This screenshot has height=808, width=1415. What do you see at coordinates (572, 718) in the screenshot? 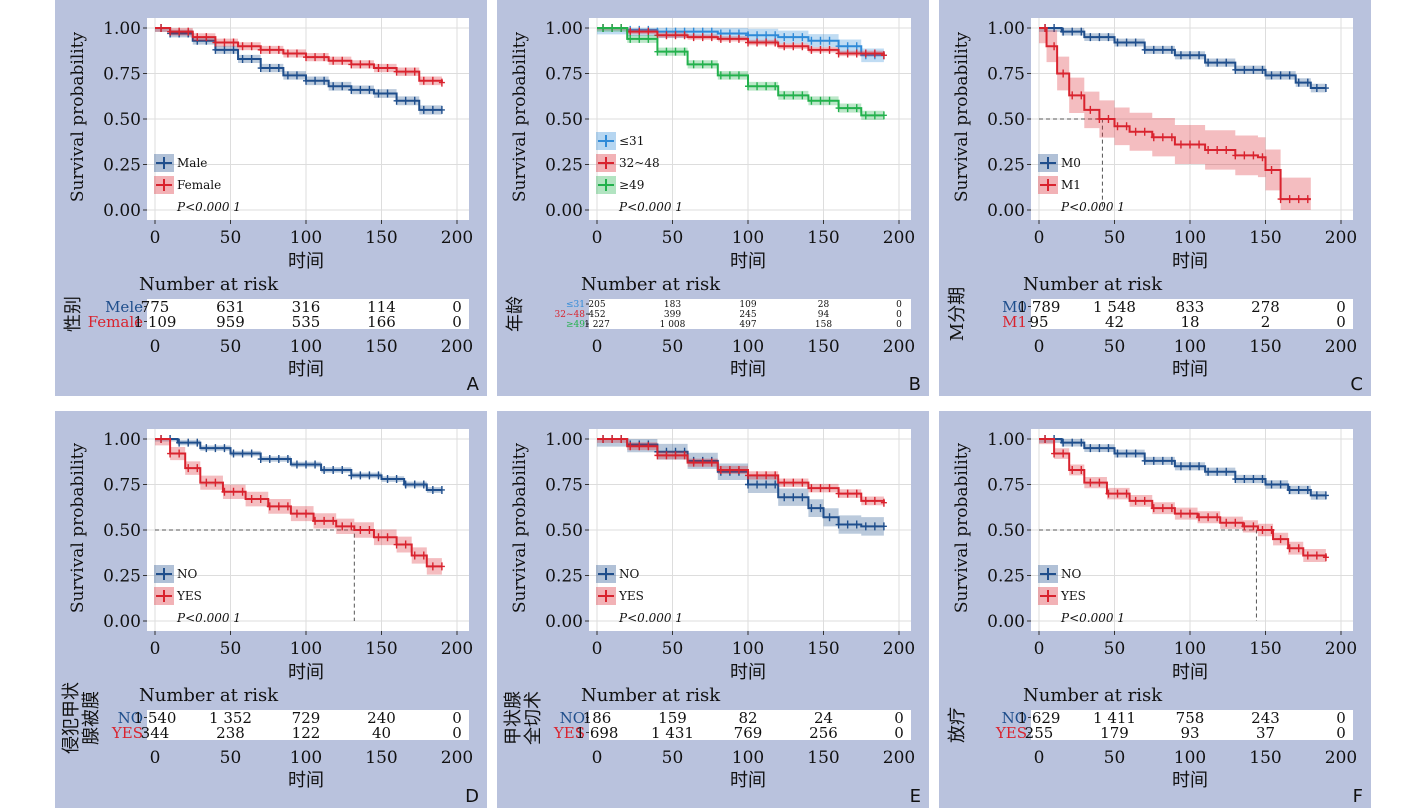
I see `risk-row-label-0: NO` at bounding box center [572, 718].